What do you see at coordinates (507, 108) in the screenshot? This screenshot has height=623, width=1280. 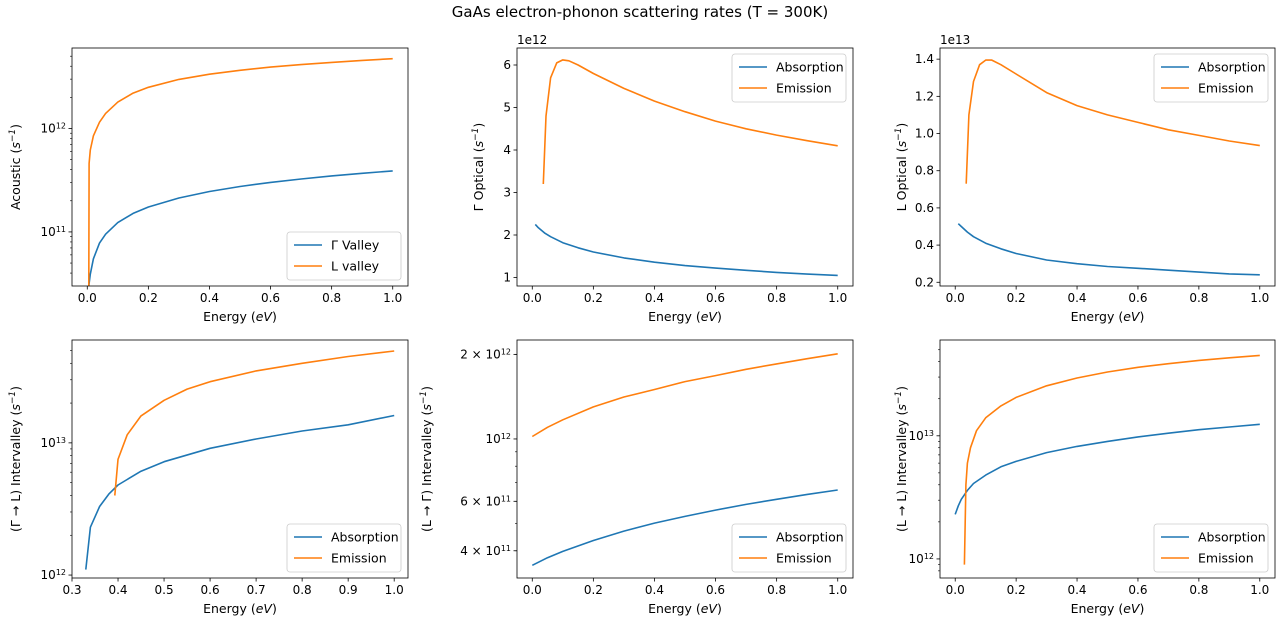 I see `y-tick-label: 5` at bounding box center [507, 108].